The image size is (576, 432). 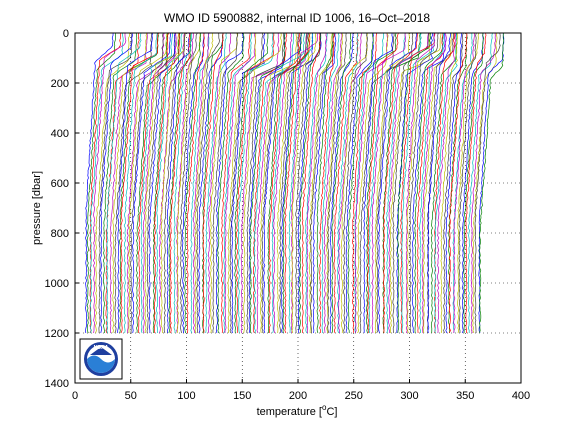 What do you see at coordinates (66, 34) in the screenshot?
I see `y-tick-label: 0` at bounding box center [66, 34].